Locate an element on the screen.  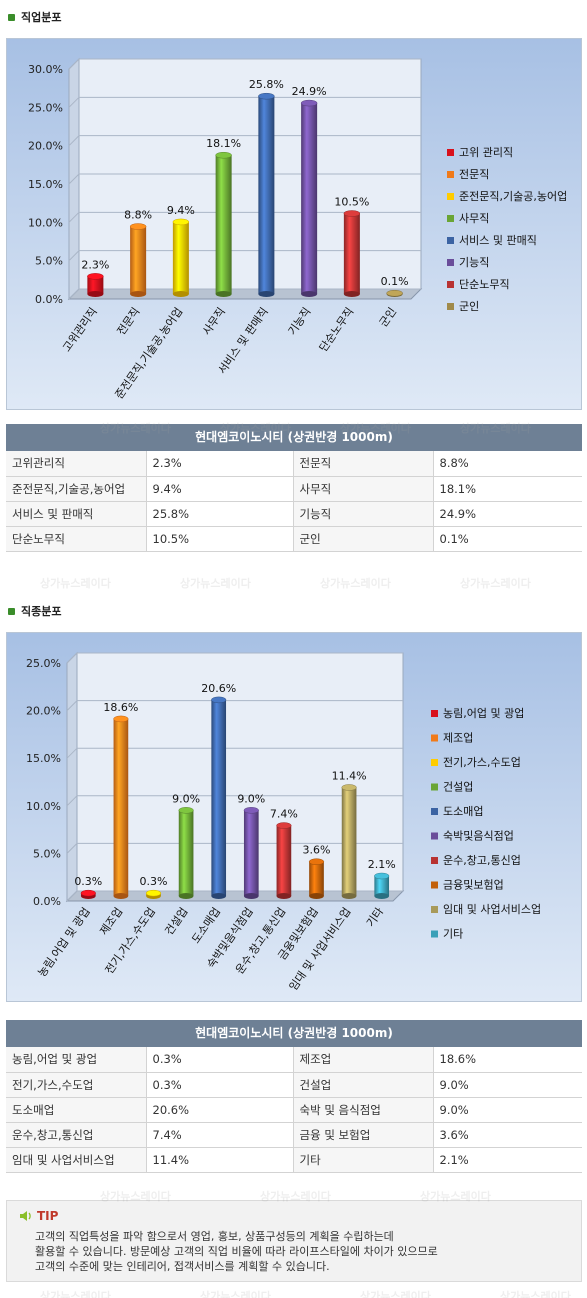
tip-line: 고객의 수준에 맞는 인테리어, 접객서비스를 계획할 수 있습니다. is located at coordinates (182, 1266).